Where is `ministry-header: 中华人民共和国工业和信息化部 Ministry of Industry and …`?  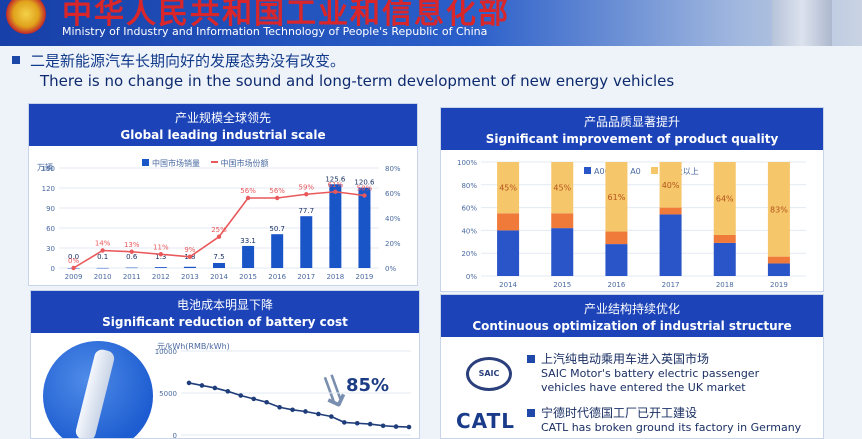
ministry-header: 中华人民共和国工业和信息化部 Ministry of Industry and … is located at coordinates (431, 23).